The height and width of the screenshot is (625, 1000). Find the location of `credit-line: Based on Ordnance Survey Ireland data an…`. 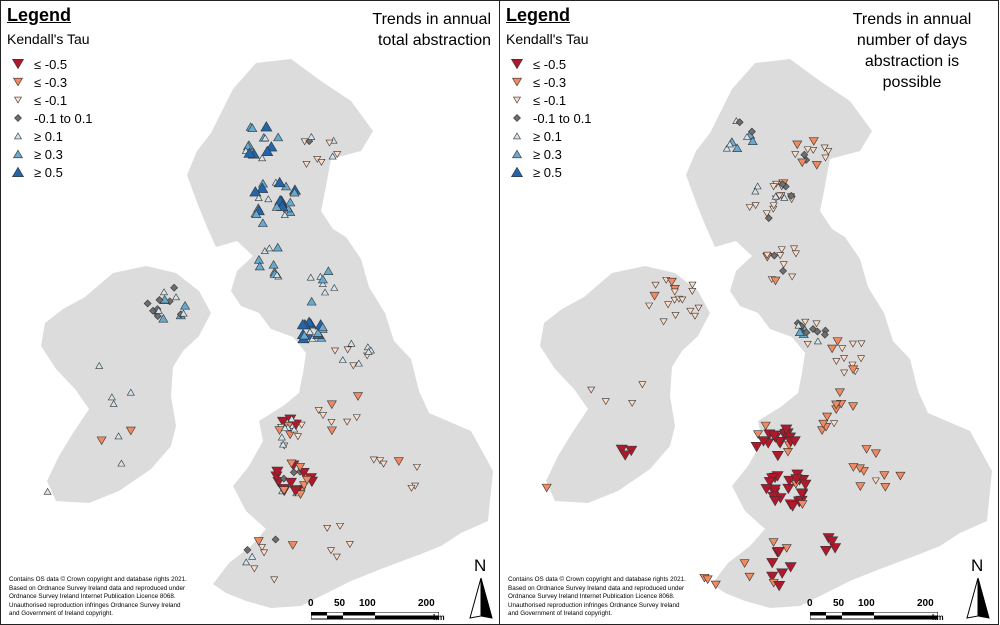

credit-line: Based on Ordnance Survey Ireland data an… is located at coordinates (97, 588).